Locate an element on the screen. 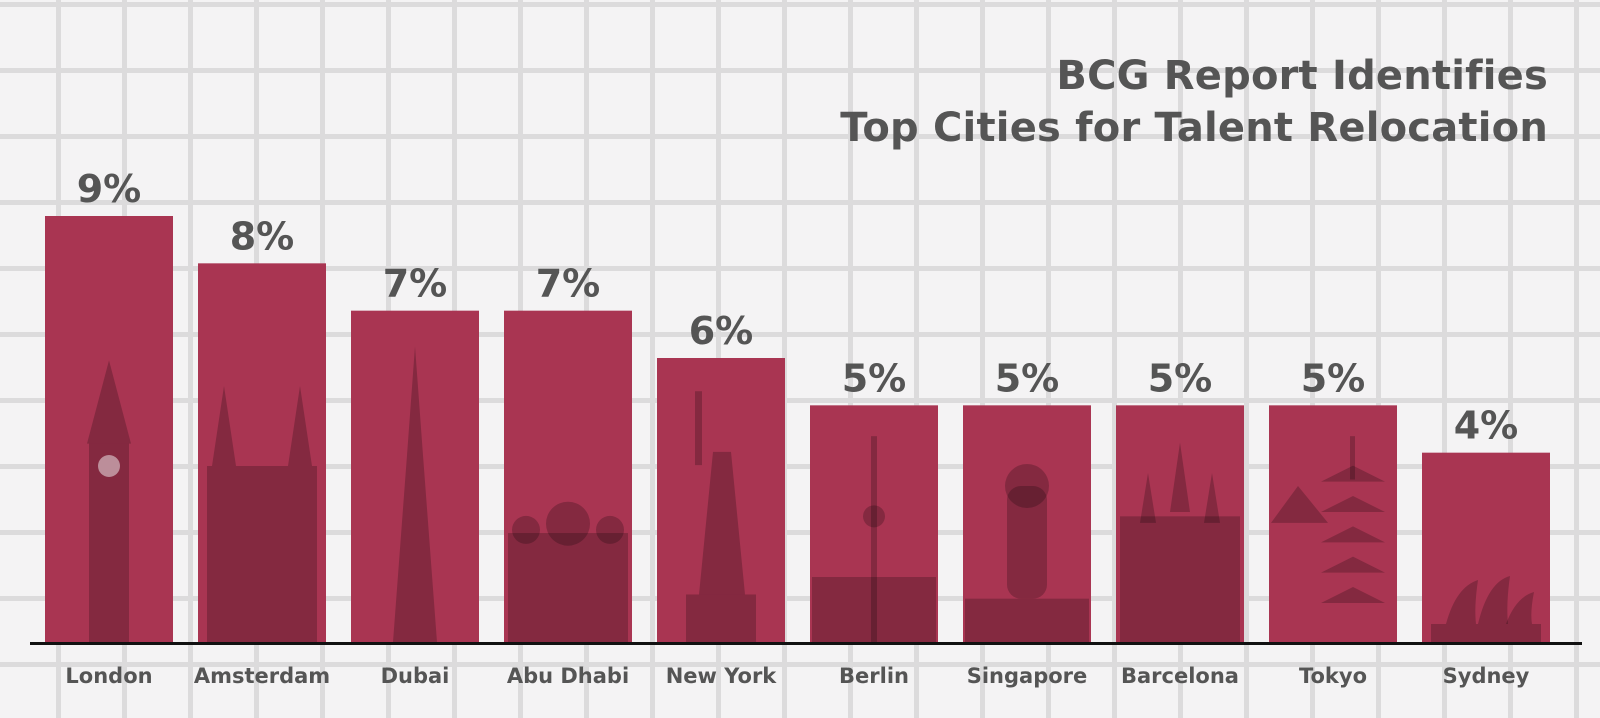  bar-amsterdam is located at coordinates (262, 452).